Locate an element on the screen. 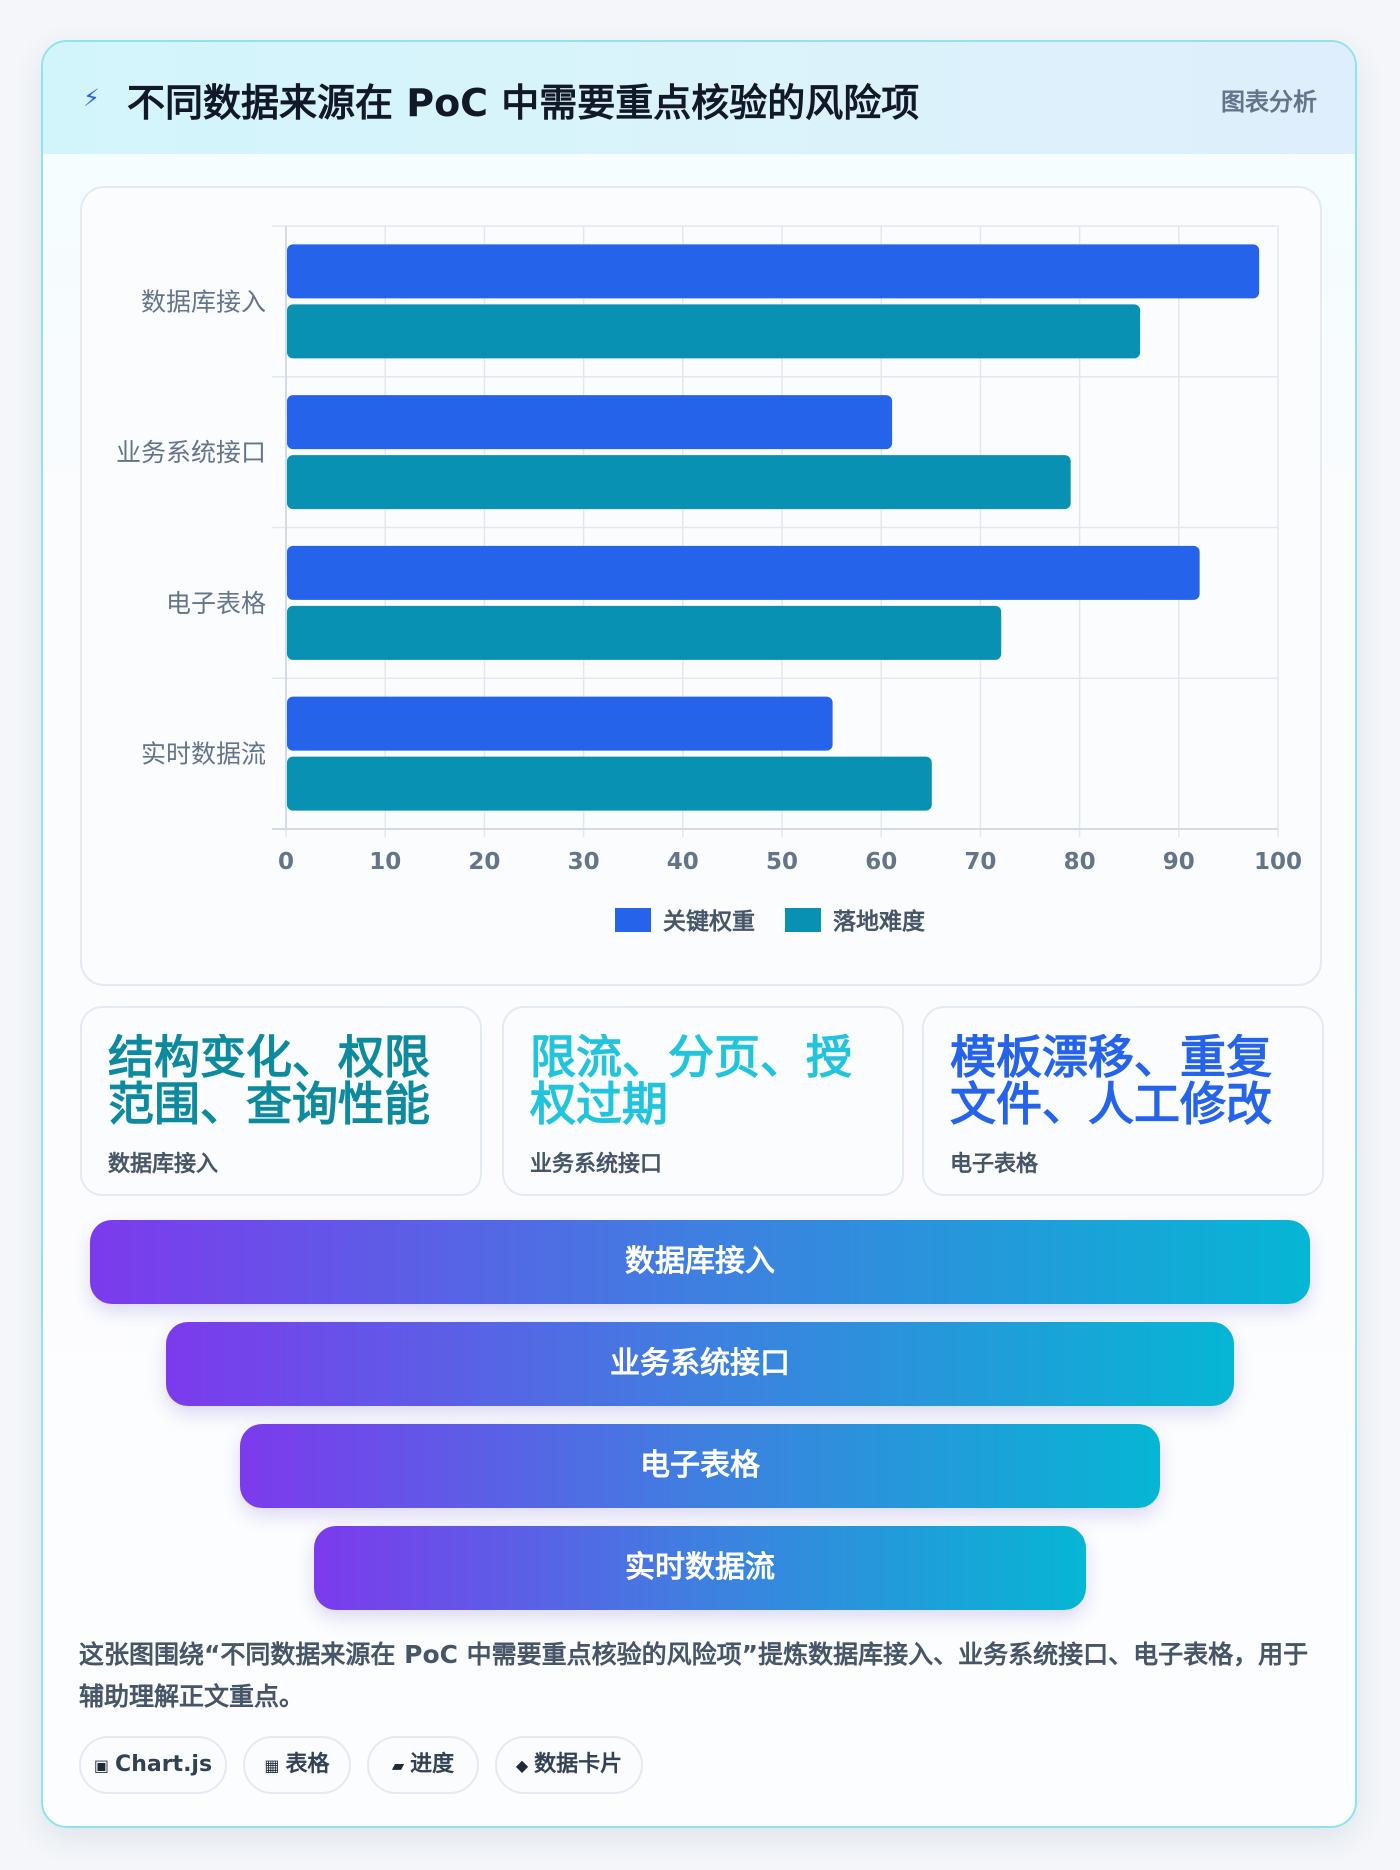  tag-datacard: ◆ 数据卡片 is located at coordinates (569, 1765).